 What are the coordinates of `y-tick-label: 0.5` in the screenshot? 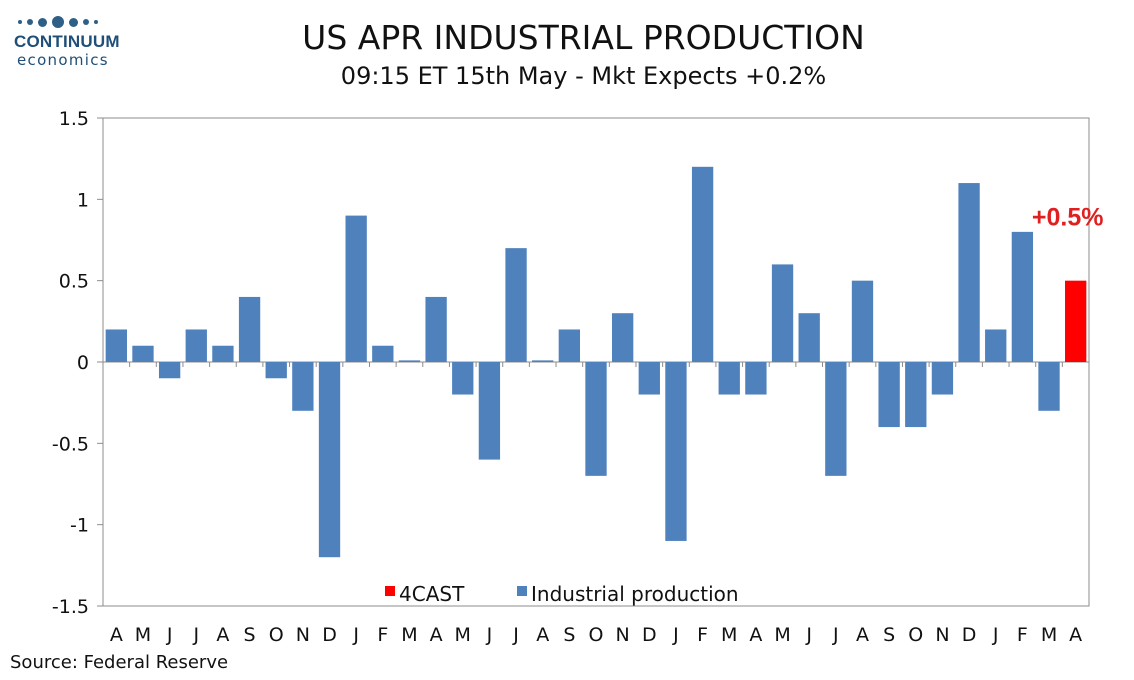 It's located at (74, 282).